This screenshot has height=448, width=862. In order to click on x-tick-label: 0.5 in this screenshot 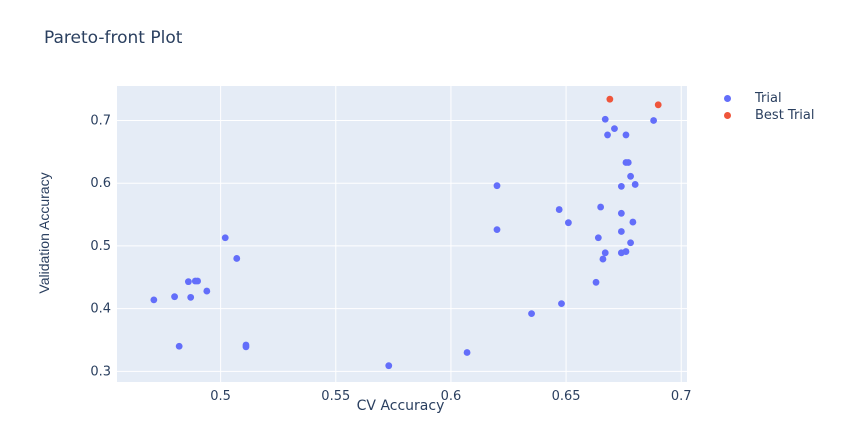, I will do `click(220, 396)`.